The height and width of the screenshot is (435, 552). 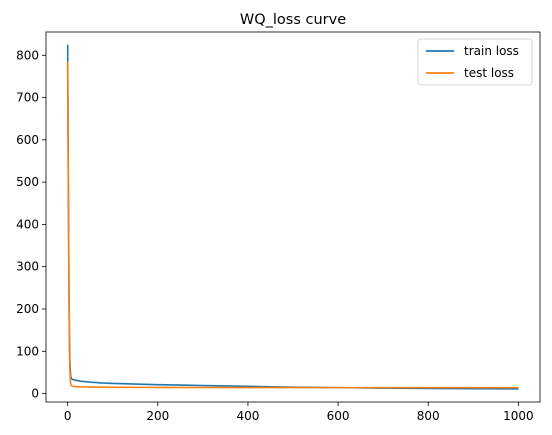 I want to click on x-tick-label: 600, so click(x=338, y=416).